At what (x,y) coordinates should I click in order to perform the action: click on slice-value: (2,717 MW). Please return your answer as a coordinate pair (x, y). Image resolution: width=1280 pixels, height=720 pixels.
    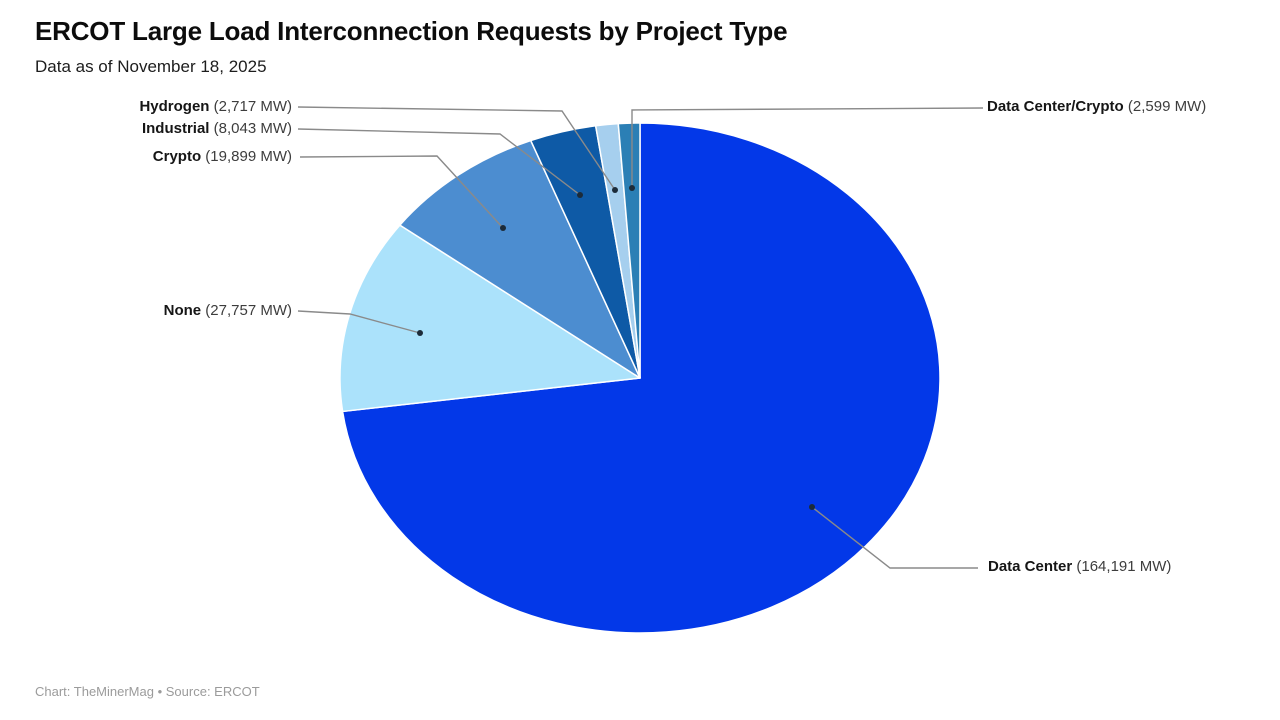
    Looking at the image, I should click on (252, 106).